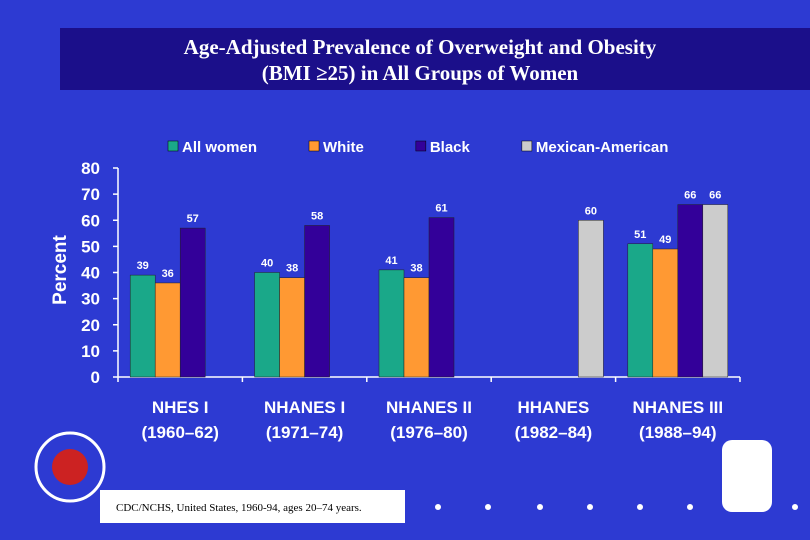  Describe the element at coordinates (391, 261) in the screenshot. I see `value-label: 41` at that location.